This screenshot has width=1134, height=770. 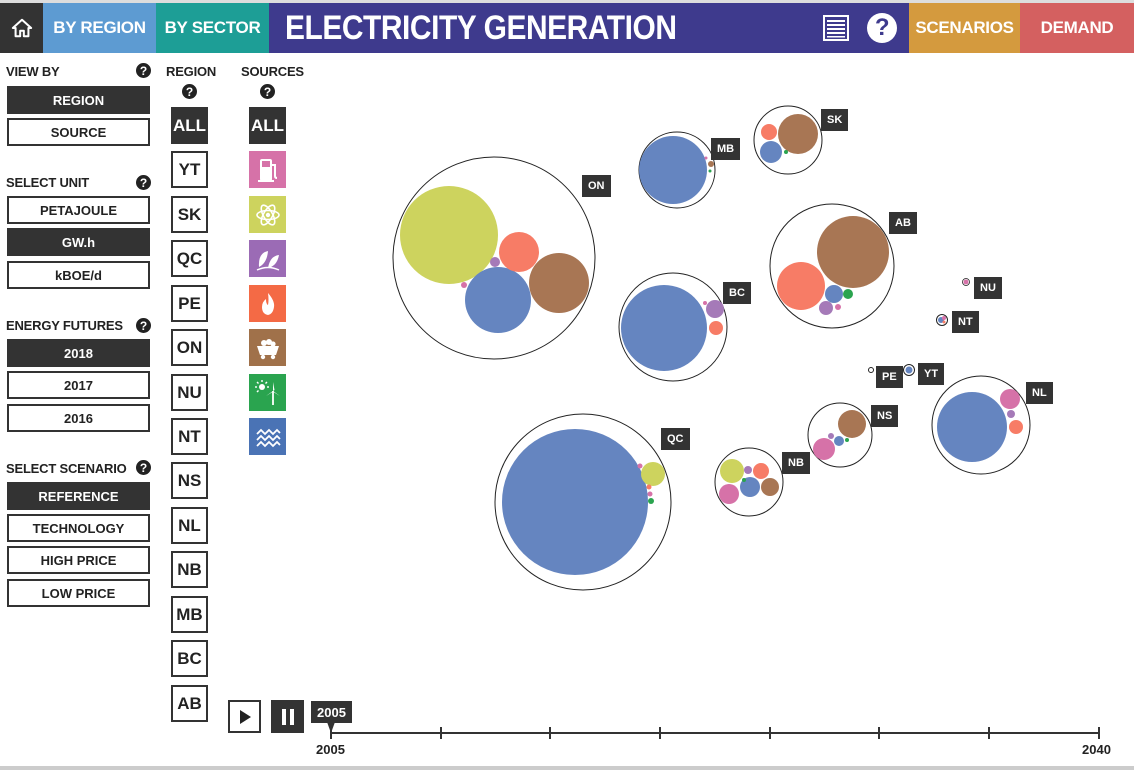 What do you see at coordinates (726, 149) in the screenshot?
I see `region-label-mb: MB` at bounding box center [726, 149].